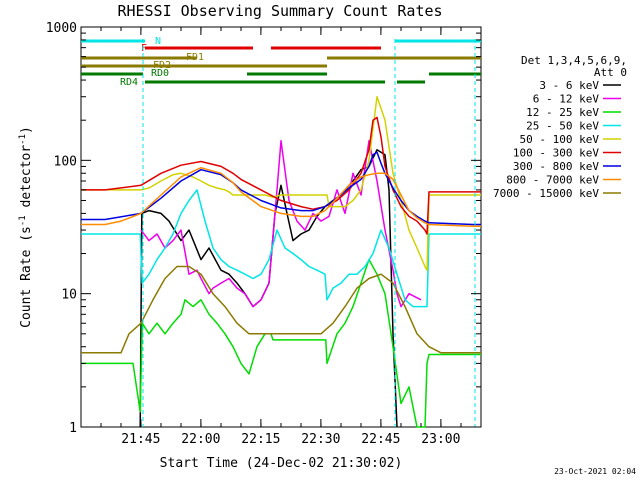 The image size is (640, 480). What do you see at coordinates (552, 180) in the screenshot?
I see `legend-label: 800 - 7000 keV` at bounding box center [552, 180].